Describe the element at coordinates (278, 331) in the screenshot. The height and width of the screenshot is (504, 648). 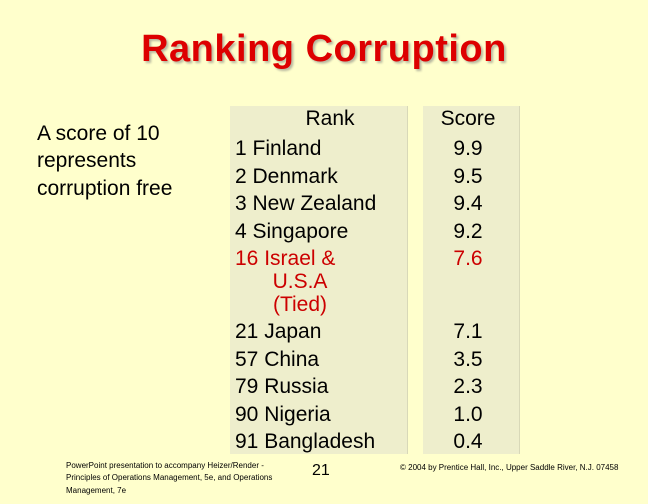
I see `rank-item-japan: 21 Japan` at that location.